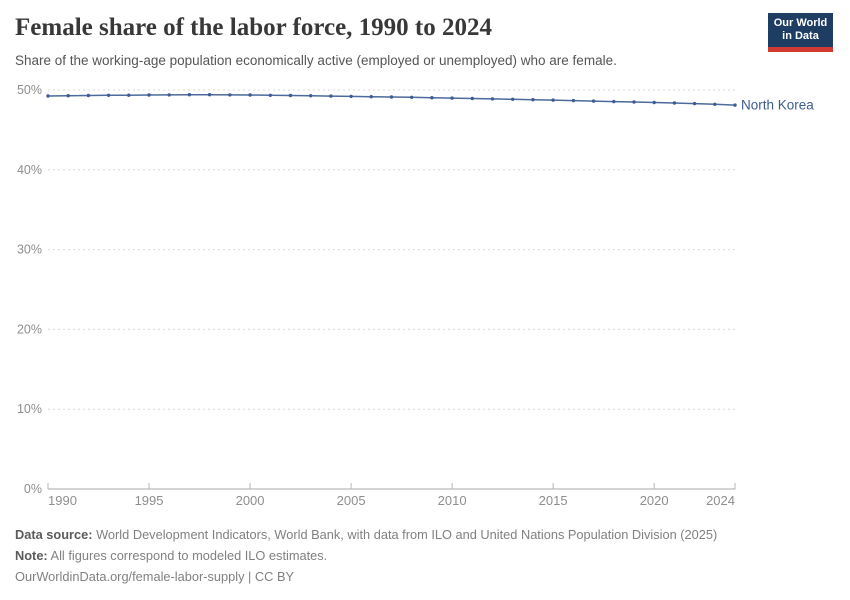 This screenshot has height=600, width=850. What do you see at coordinates (777, 105) in the screenshot?
I see `series-end-label: North Korea` at bounding box center [777, 105].